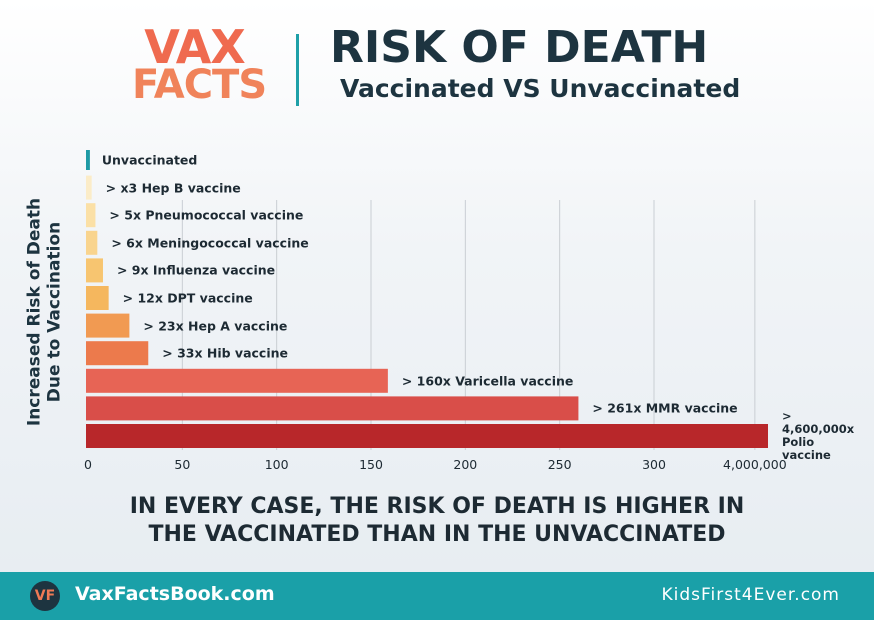 The width and height of the screenshot is (874, 620). What do you see at coordinates (196, 270) in the screenshot?
I see `bar-label: > 9x Influenza vaccine` at bounding box center [196, 270].